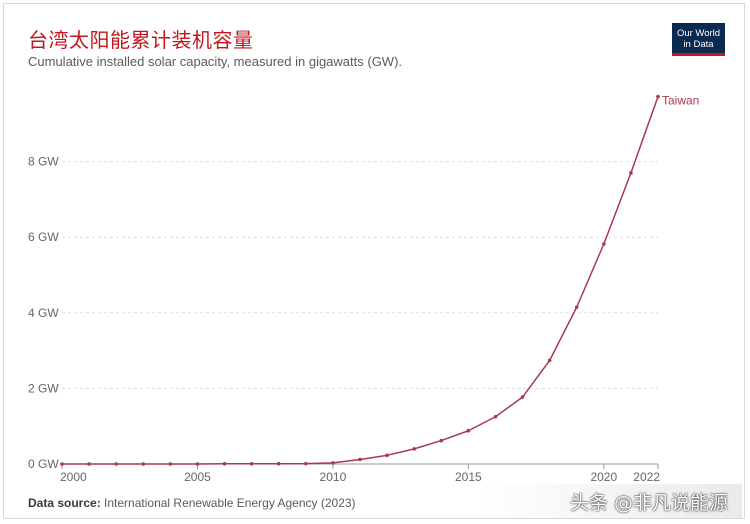 This screenshot has height=524, width=750. What do you see at coordinates (64, 503) in the screenshot?
I see `data-source-label: Data source:` at bounding box center [64, 503].